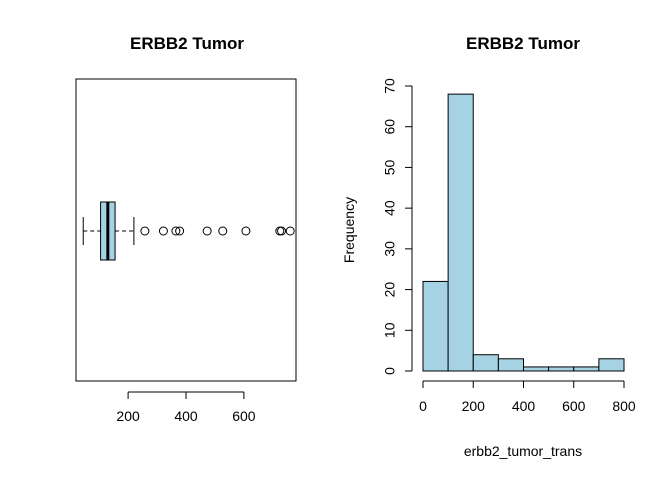  Describe the element at coordinates (349, 230) in the screenshot. I see `histogram-y-axis-label: Frequency` at that location.